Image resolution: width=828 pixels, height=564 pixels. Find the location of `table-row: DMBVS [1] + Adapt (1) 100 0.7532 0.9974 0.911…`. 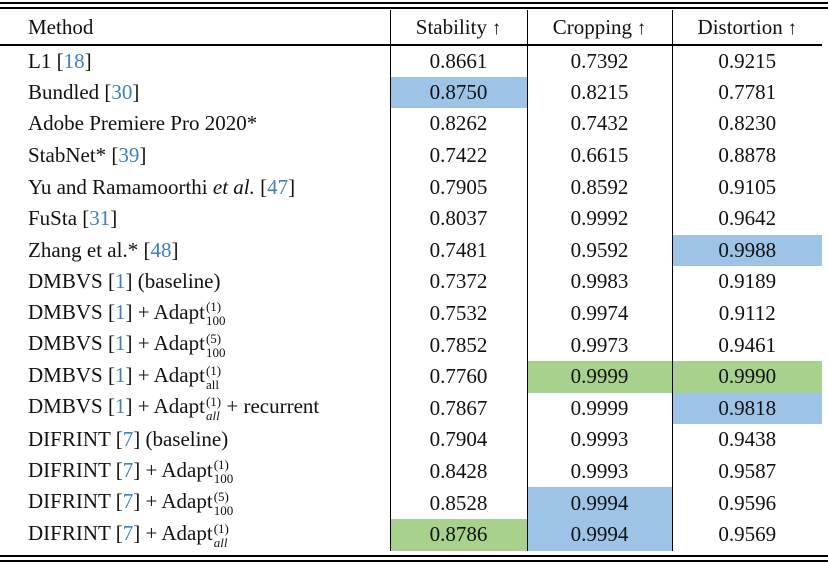

table-row: DMBVS [1] + Adapt (1) 100 0.7532 0.9974 0.911… is located at coordinates (411, 313).